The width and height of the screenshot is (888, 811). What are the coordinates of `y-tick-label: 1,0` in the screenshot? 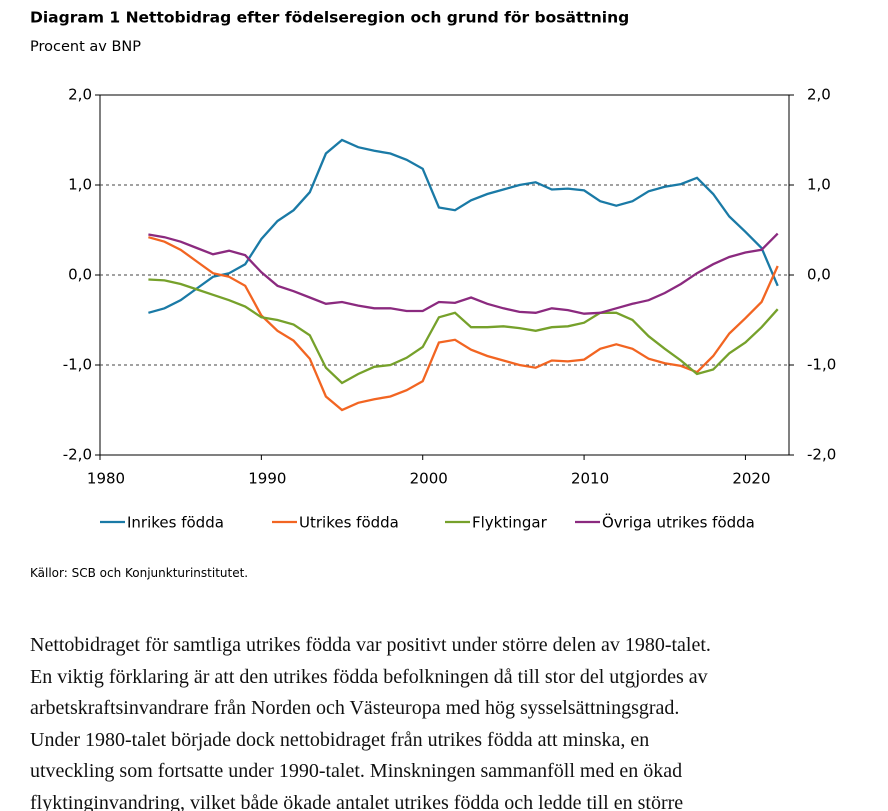 It's located at (80, 185).